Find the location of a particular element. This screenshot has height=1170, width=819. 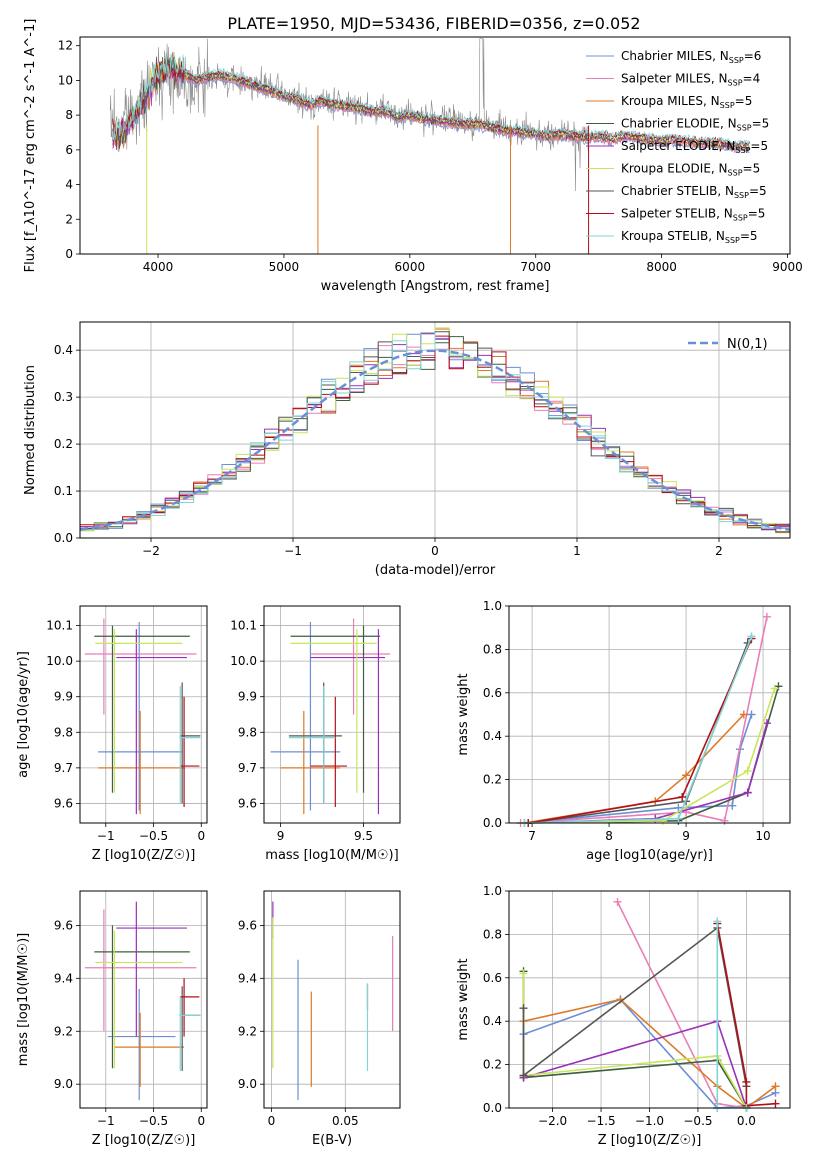

mass-weight-vs-age-lines is located at coordinates (649, 719).